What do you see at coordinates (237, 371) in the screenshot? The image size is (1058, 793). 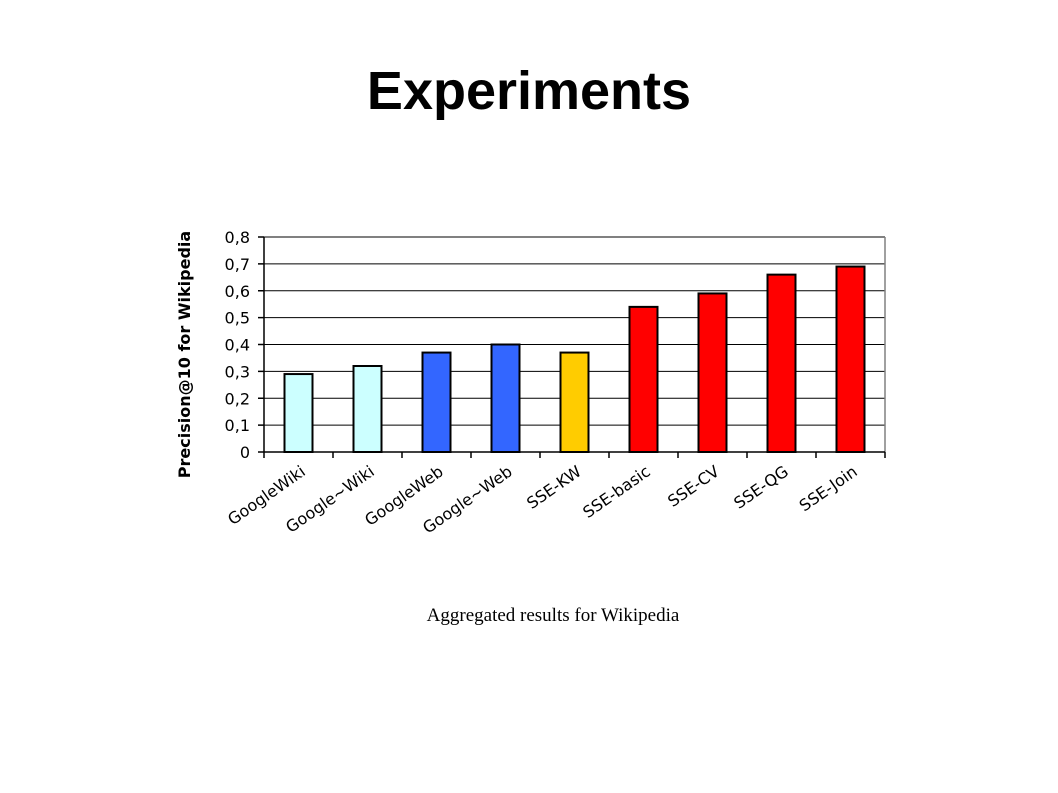 I see `y-tick-label: 0,3` at bounding box center [237, 371].